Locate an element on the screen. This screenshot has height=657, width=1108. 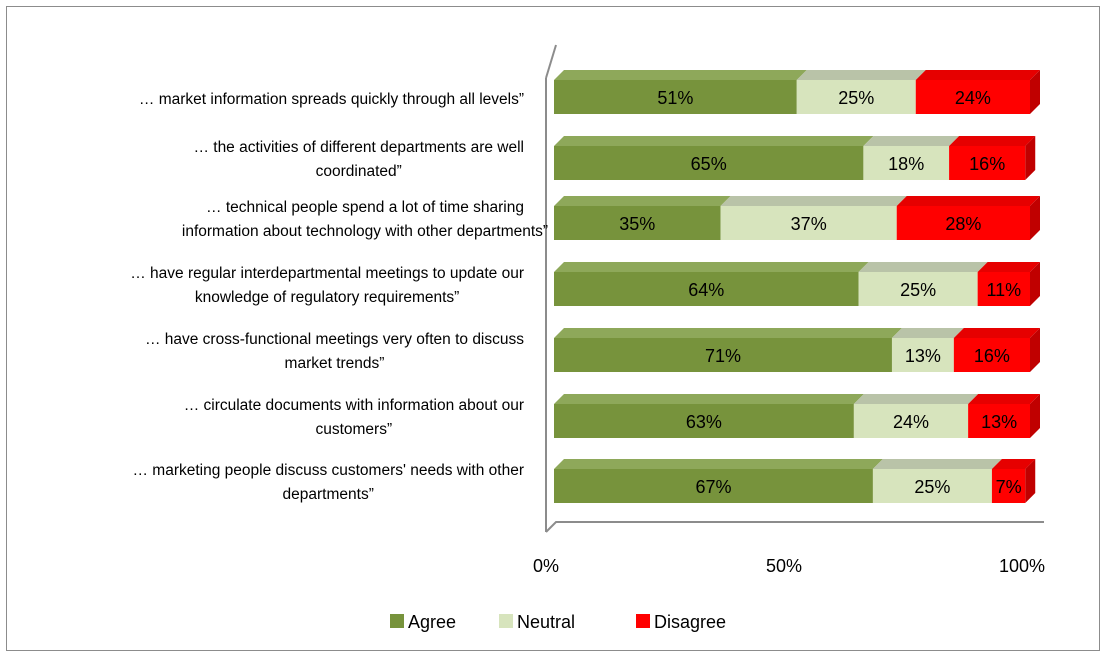
data-label: 11% is located at coordinates (1003, 290).